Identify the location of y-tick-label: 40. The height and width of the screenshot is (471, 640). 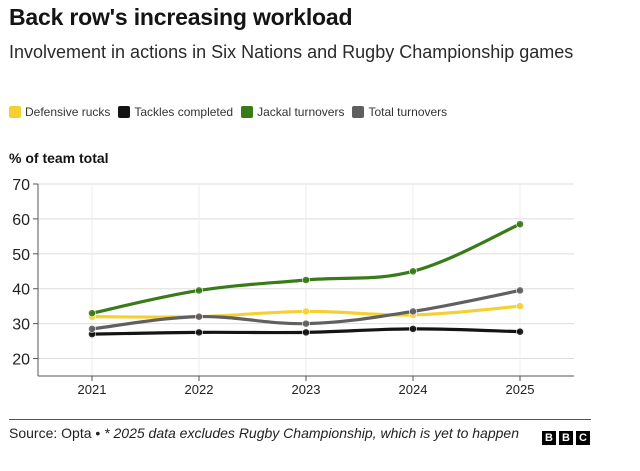
(21, 290).